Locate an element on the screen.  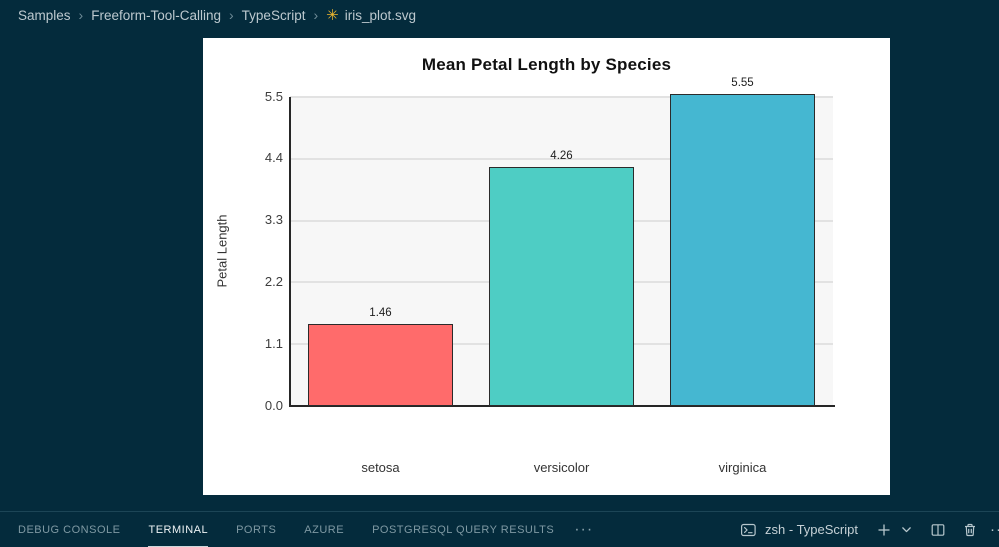
bar-virginica is located at coordinates (742, 250).